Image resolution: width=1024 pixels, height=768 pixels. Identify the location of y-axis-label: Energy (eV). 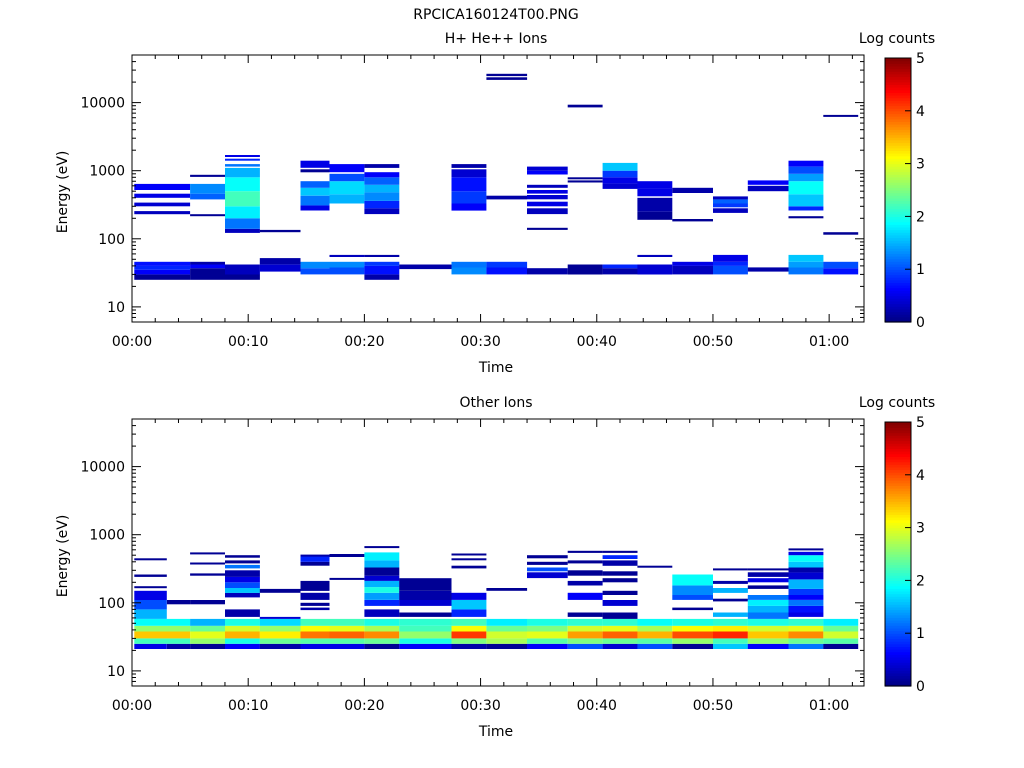
(63, 556).